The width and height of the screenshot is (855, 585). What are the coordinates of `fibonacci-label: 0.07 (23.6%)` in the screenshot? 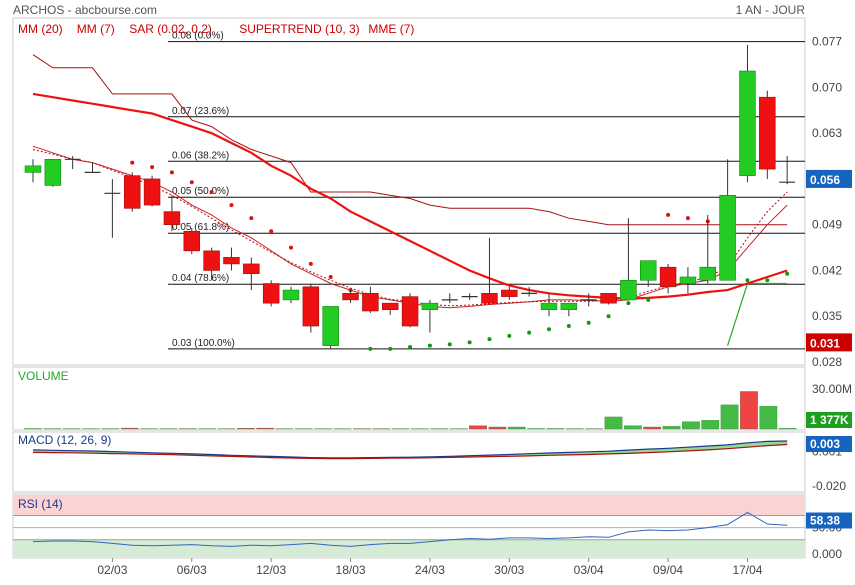 It's located at (200, 111).